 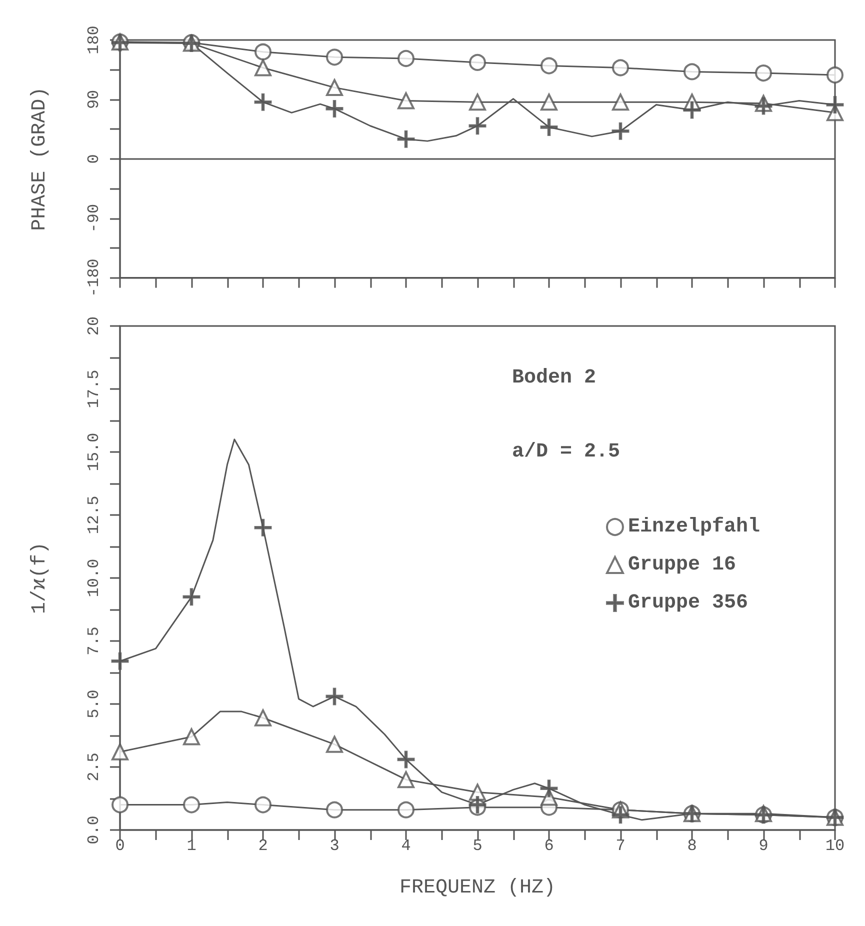 What do you see at coordinates (406, 846) in the screenshot?
I see `x-tick-label: 4` at bounding box center [406, 846].